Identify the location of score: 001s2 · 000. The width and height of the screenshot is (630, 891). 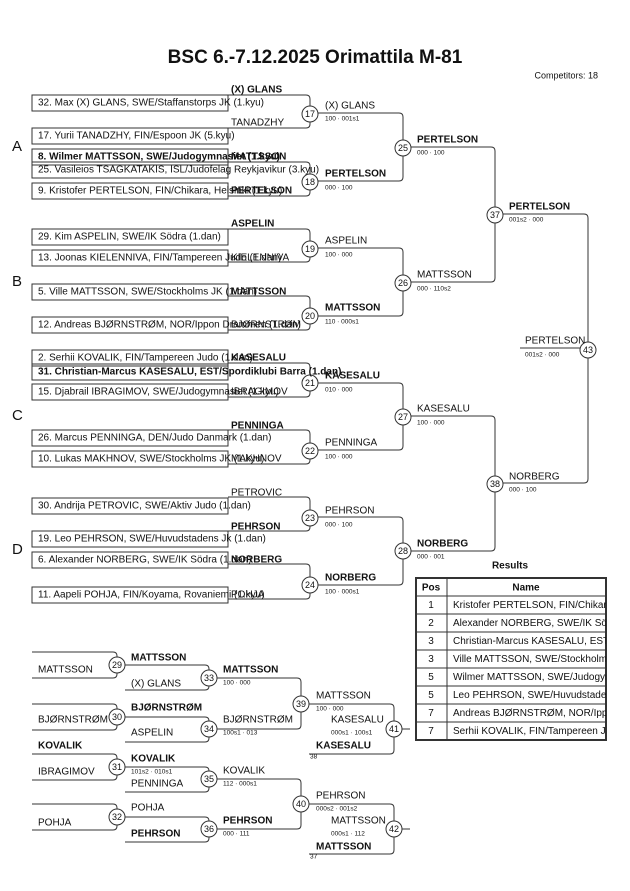
(542, 355).